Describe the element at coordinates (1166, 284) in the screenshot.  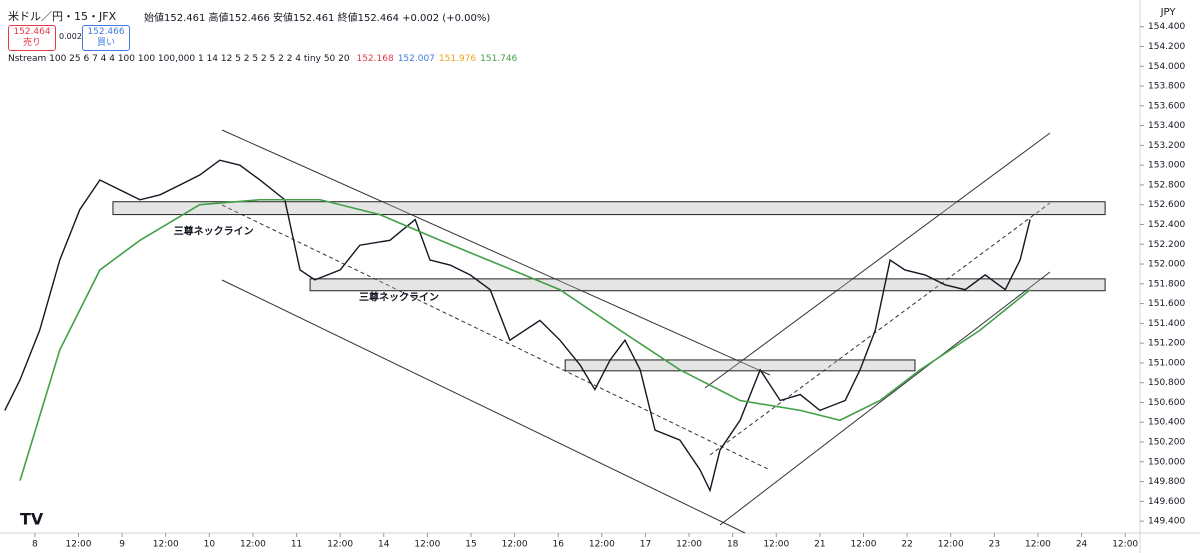
I see `y-tick-label: 151.800` at that location.